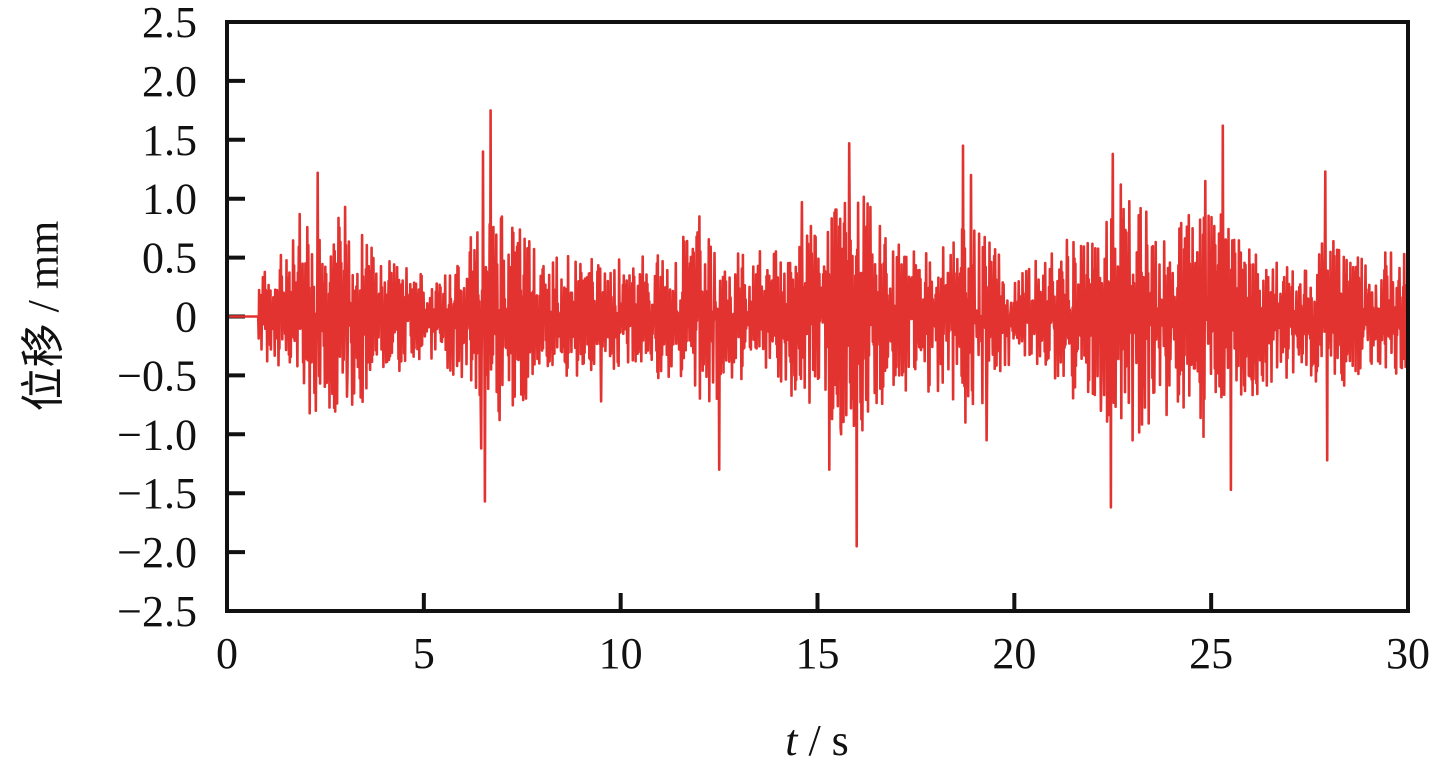  What do you see at coordinates (424, 653) in the screenshot?
I see `x-tick-label: 5` at bounding box center [424, 653].